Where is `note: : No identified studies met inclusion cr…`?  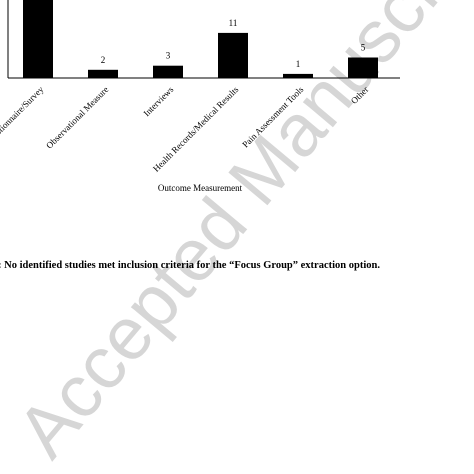 note: : No identified studies met inclusion cr… is located at coordinates (190, 265).